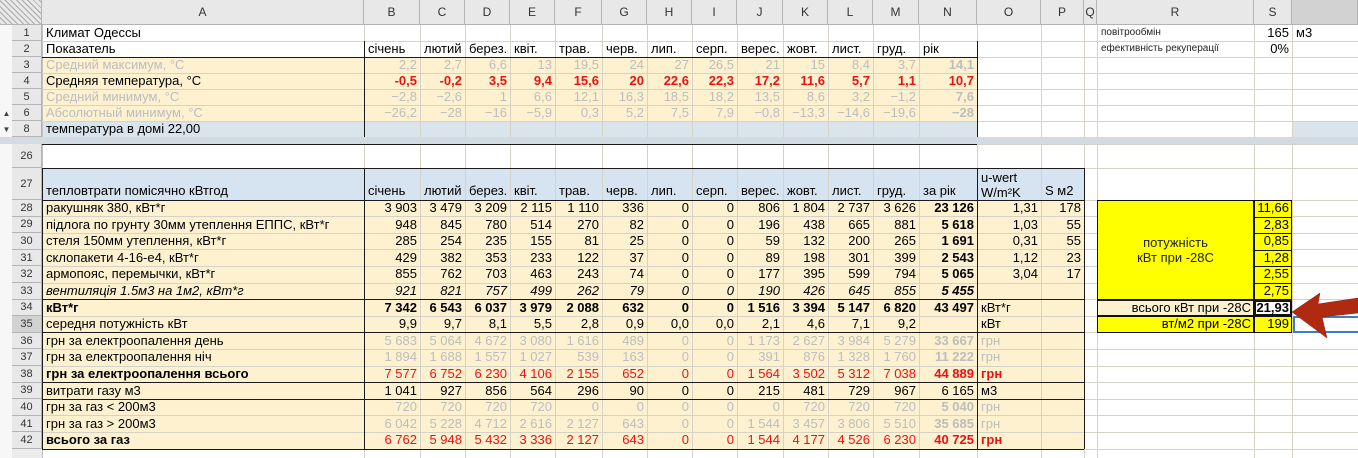 Image resolution: width=1358 pixels, height=458 pixels. Describe the element at coordinates (763, 423) in the screenshot. I see `cell-J41: 1 544` at that location.